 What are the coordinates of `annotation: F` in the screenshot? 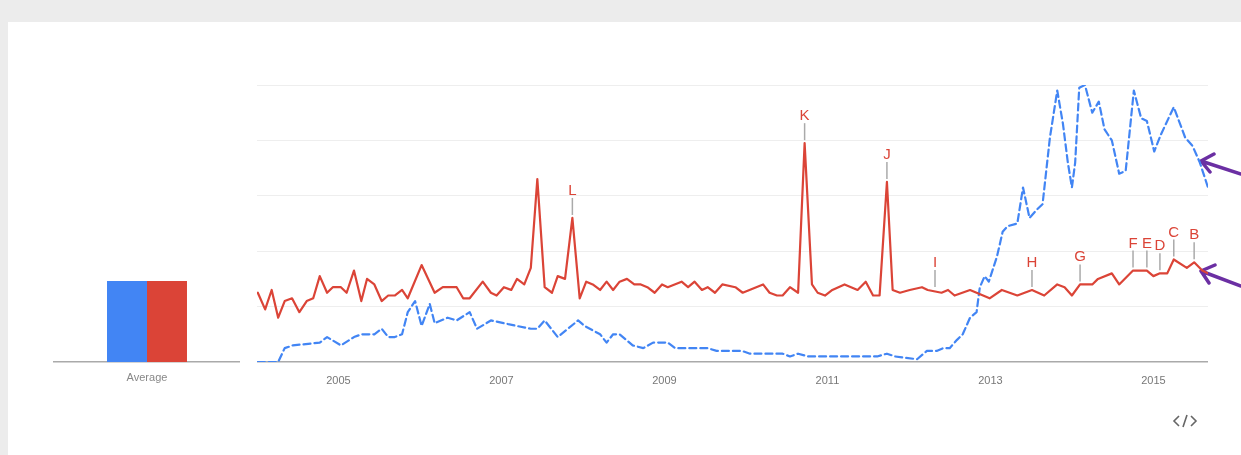 It's located at (1133, 242).